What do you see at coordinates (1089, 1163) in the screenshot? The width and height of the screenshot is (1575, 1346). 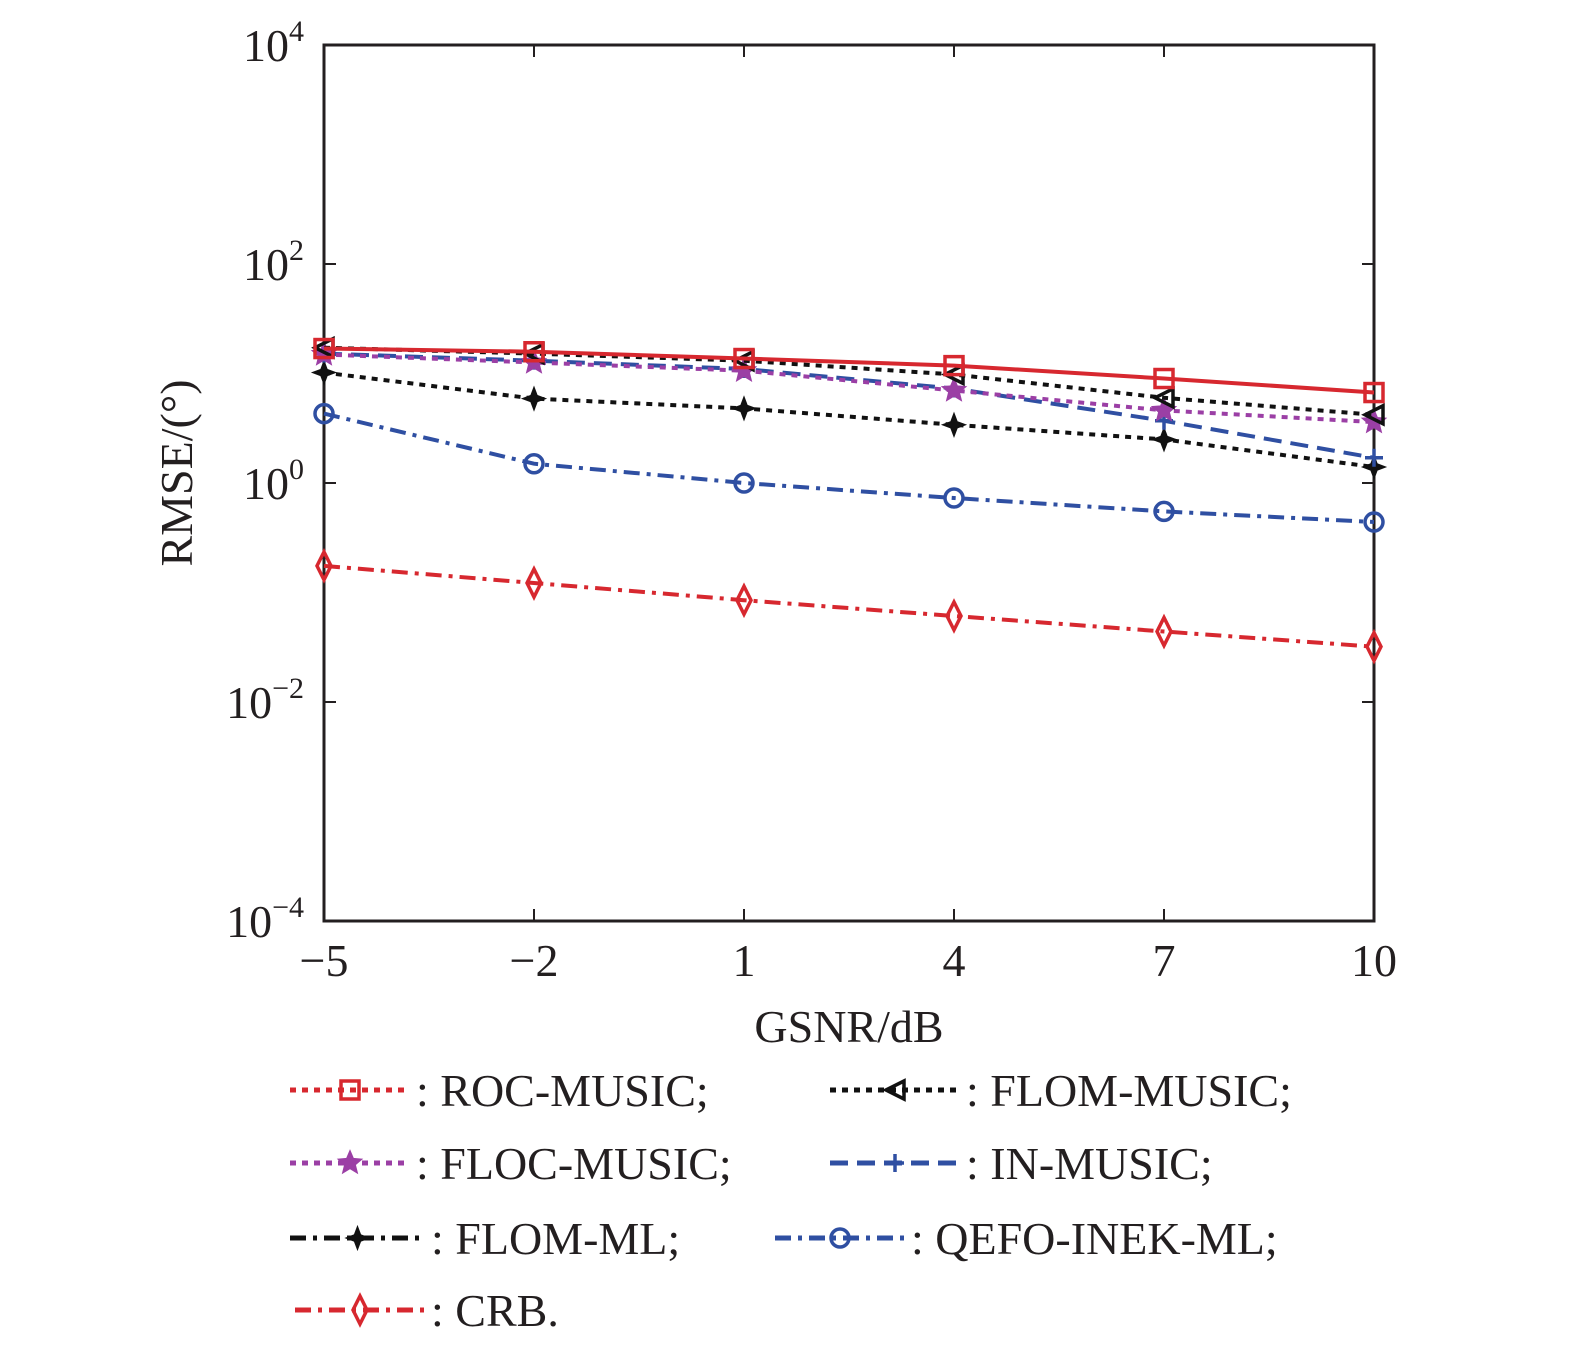 I see `legend-label: : IN-MUSIC;` at bounding box center [1089, 1163].